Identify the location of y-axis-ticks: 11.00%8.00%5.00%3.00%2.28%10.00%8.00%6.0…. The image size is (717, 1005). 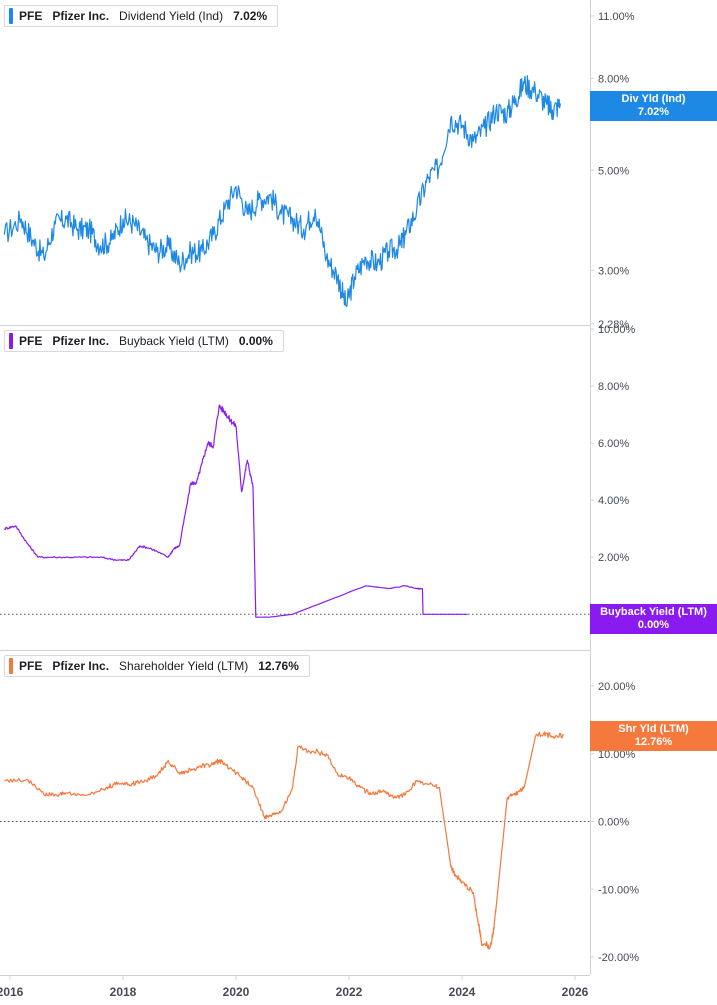
(614, 487).